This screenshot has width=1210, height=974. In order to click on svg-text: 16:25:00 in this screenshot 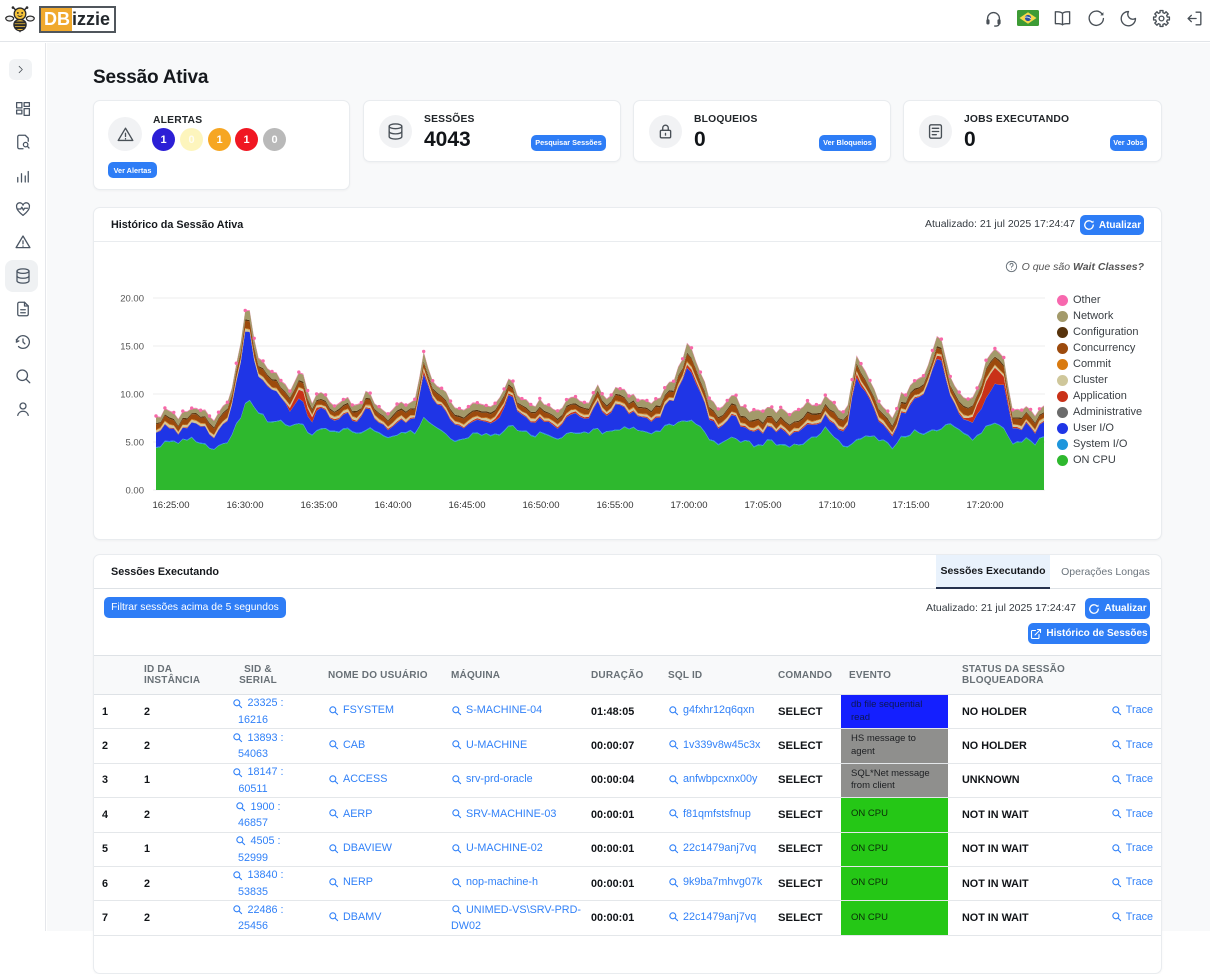, I will do `click(171, 505)`.